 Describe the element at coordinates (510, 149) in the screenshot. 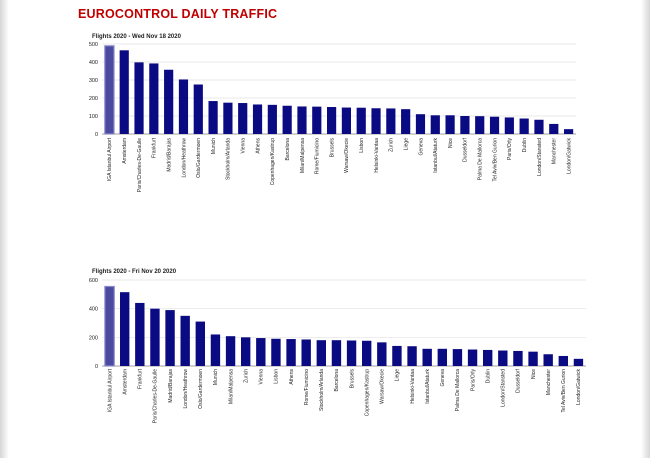

I see `x-tick-label: Paris/Orly` at that location.